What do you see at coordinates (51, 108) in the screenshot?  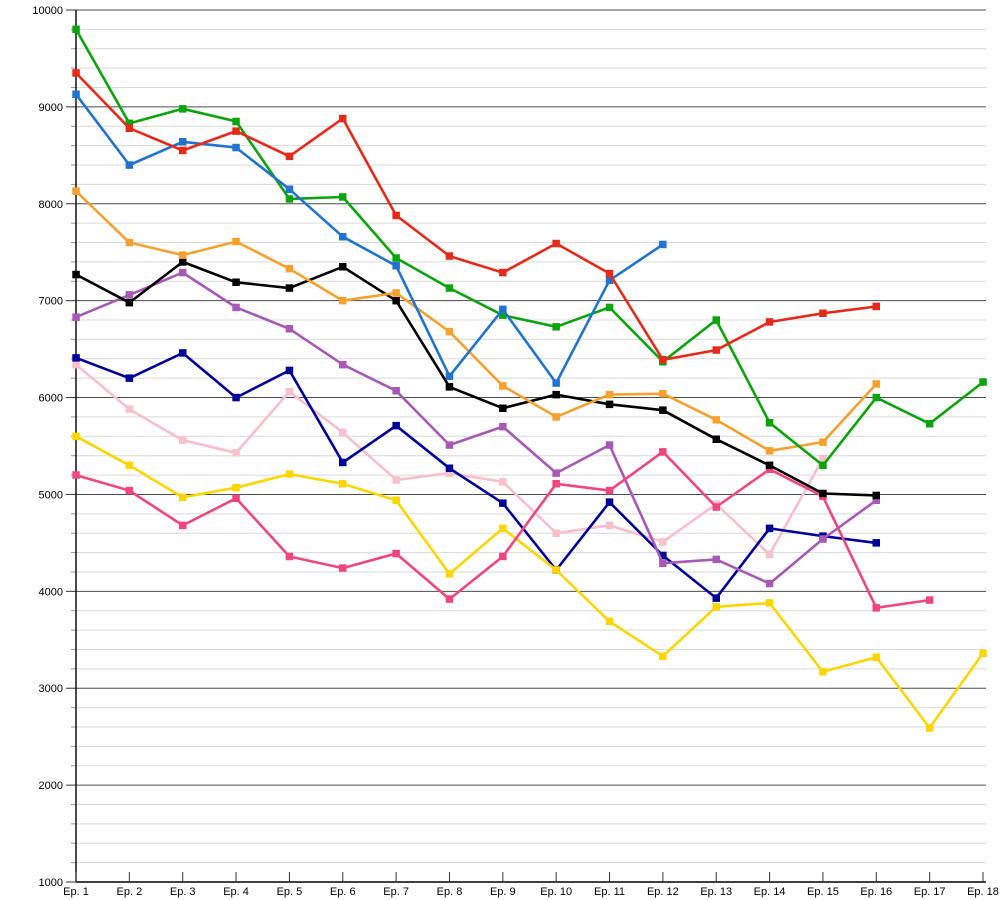 I see `y-axis-tick-label: 9000` at bounding box center [51, 108].